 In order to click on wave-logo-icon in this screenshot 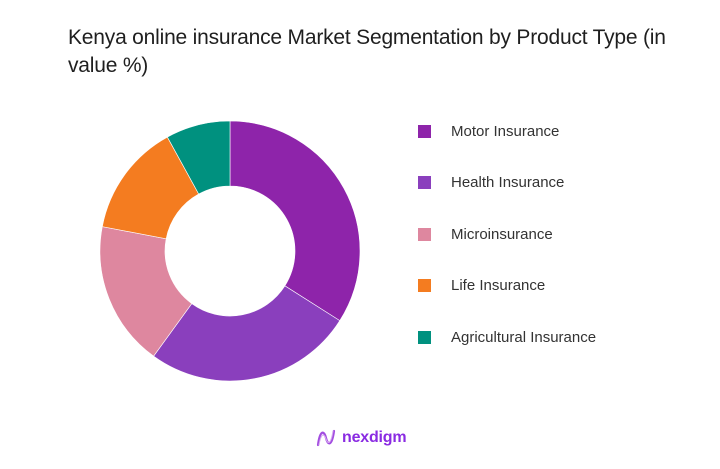, I will do `click(326, 438)`.